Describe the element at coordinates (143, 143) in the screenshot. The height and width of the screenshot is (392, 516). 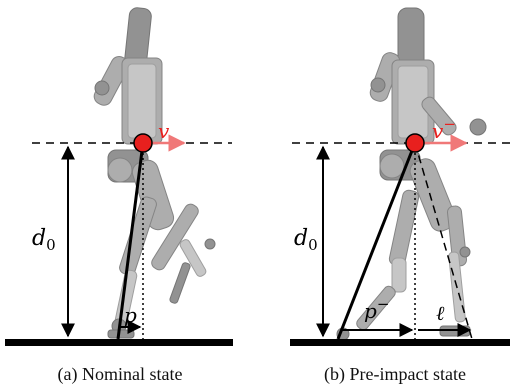
I see `com-marker-a` at that location.